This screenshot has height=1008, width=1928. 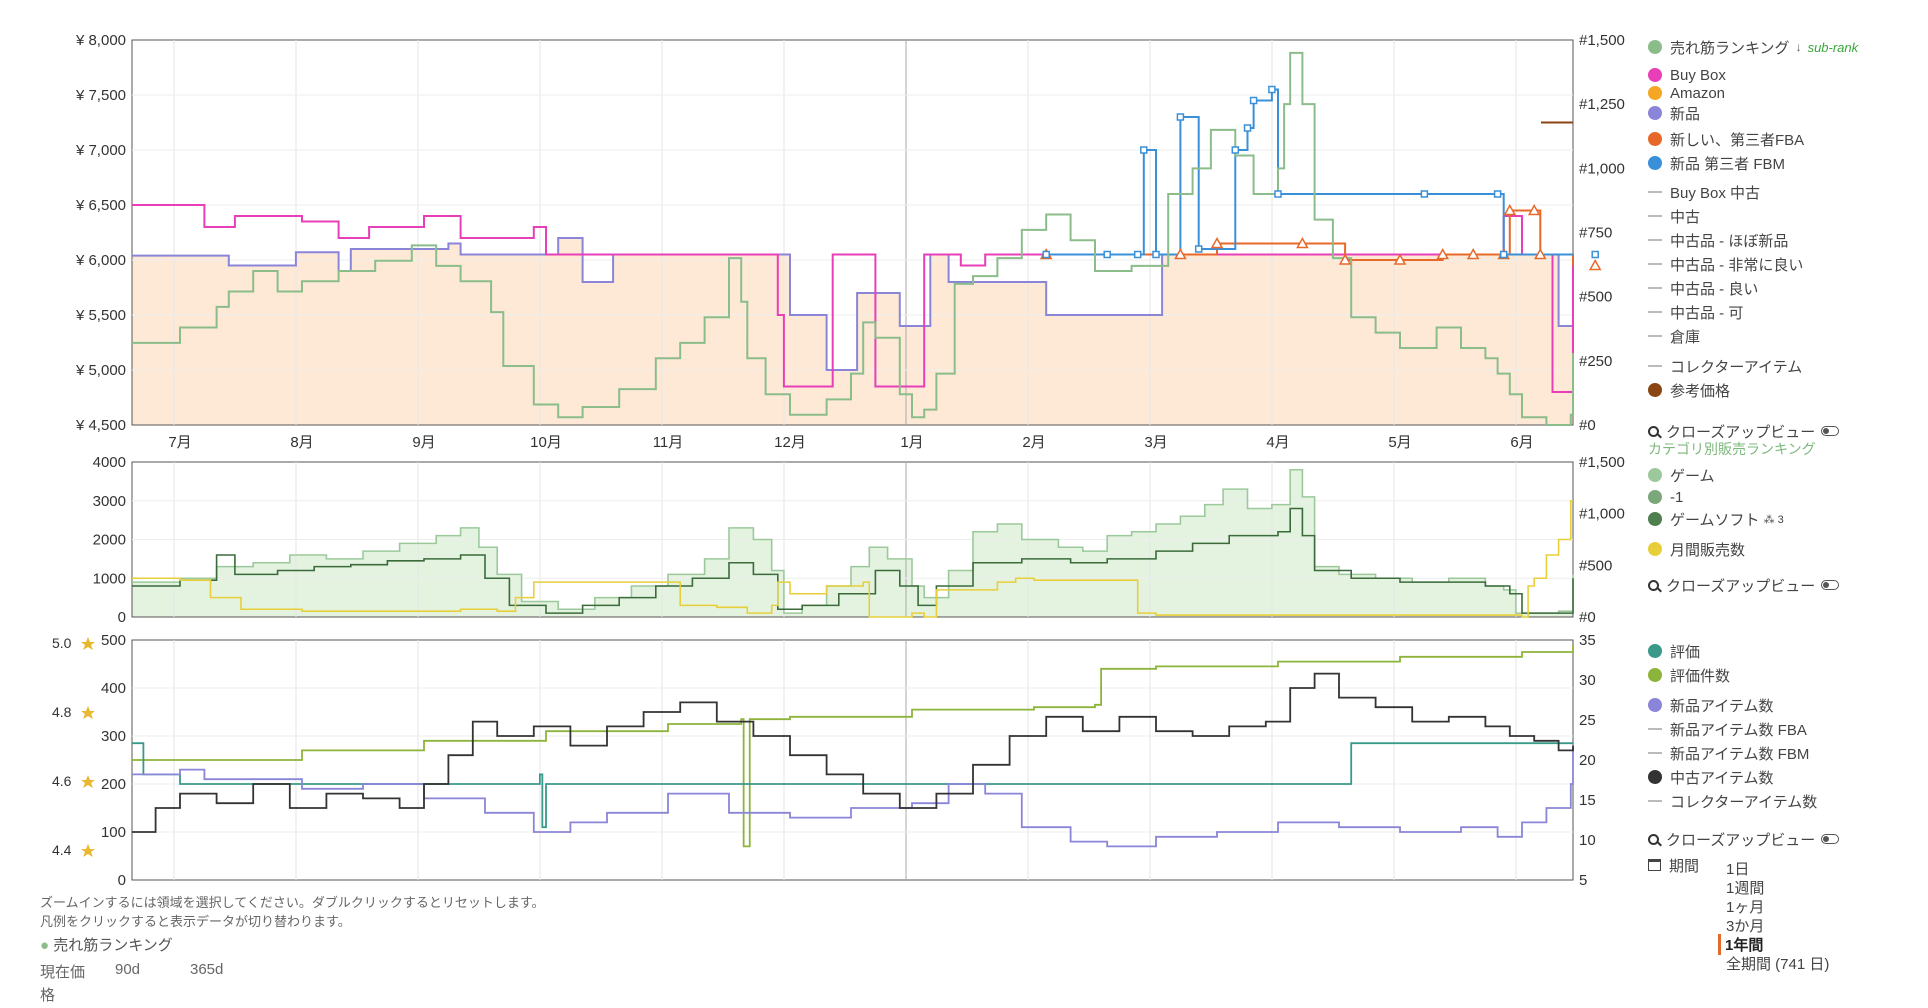 I want to click on legend-label: Amazon, so click(x=1698, y=93).